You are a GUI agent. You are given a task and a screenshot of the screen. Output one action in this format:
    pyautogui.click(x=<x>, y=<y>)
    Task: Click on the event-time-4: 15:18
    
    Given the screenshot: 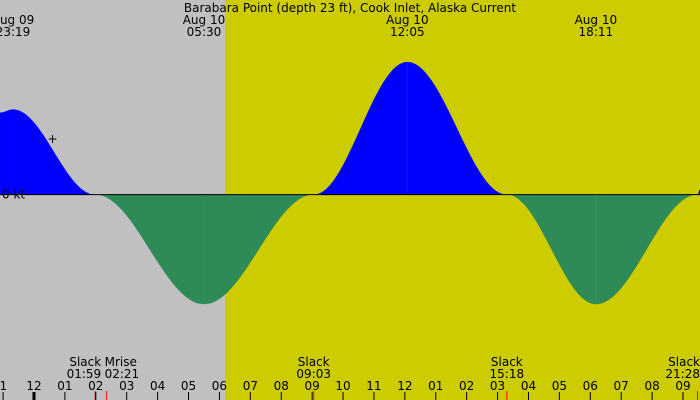 What is the action you would take?
    pyautogui.click(x=507, y=374)
    